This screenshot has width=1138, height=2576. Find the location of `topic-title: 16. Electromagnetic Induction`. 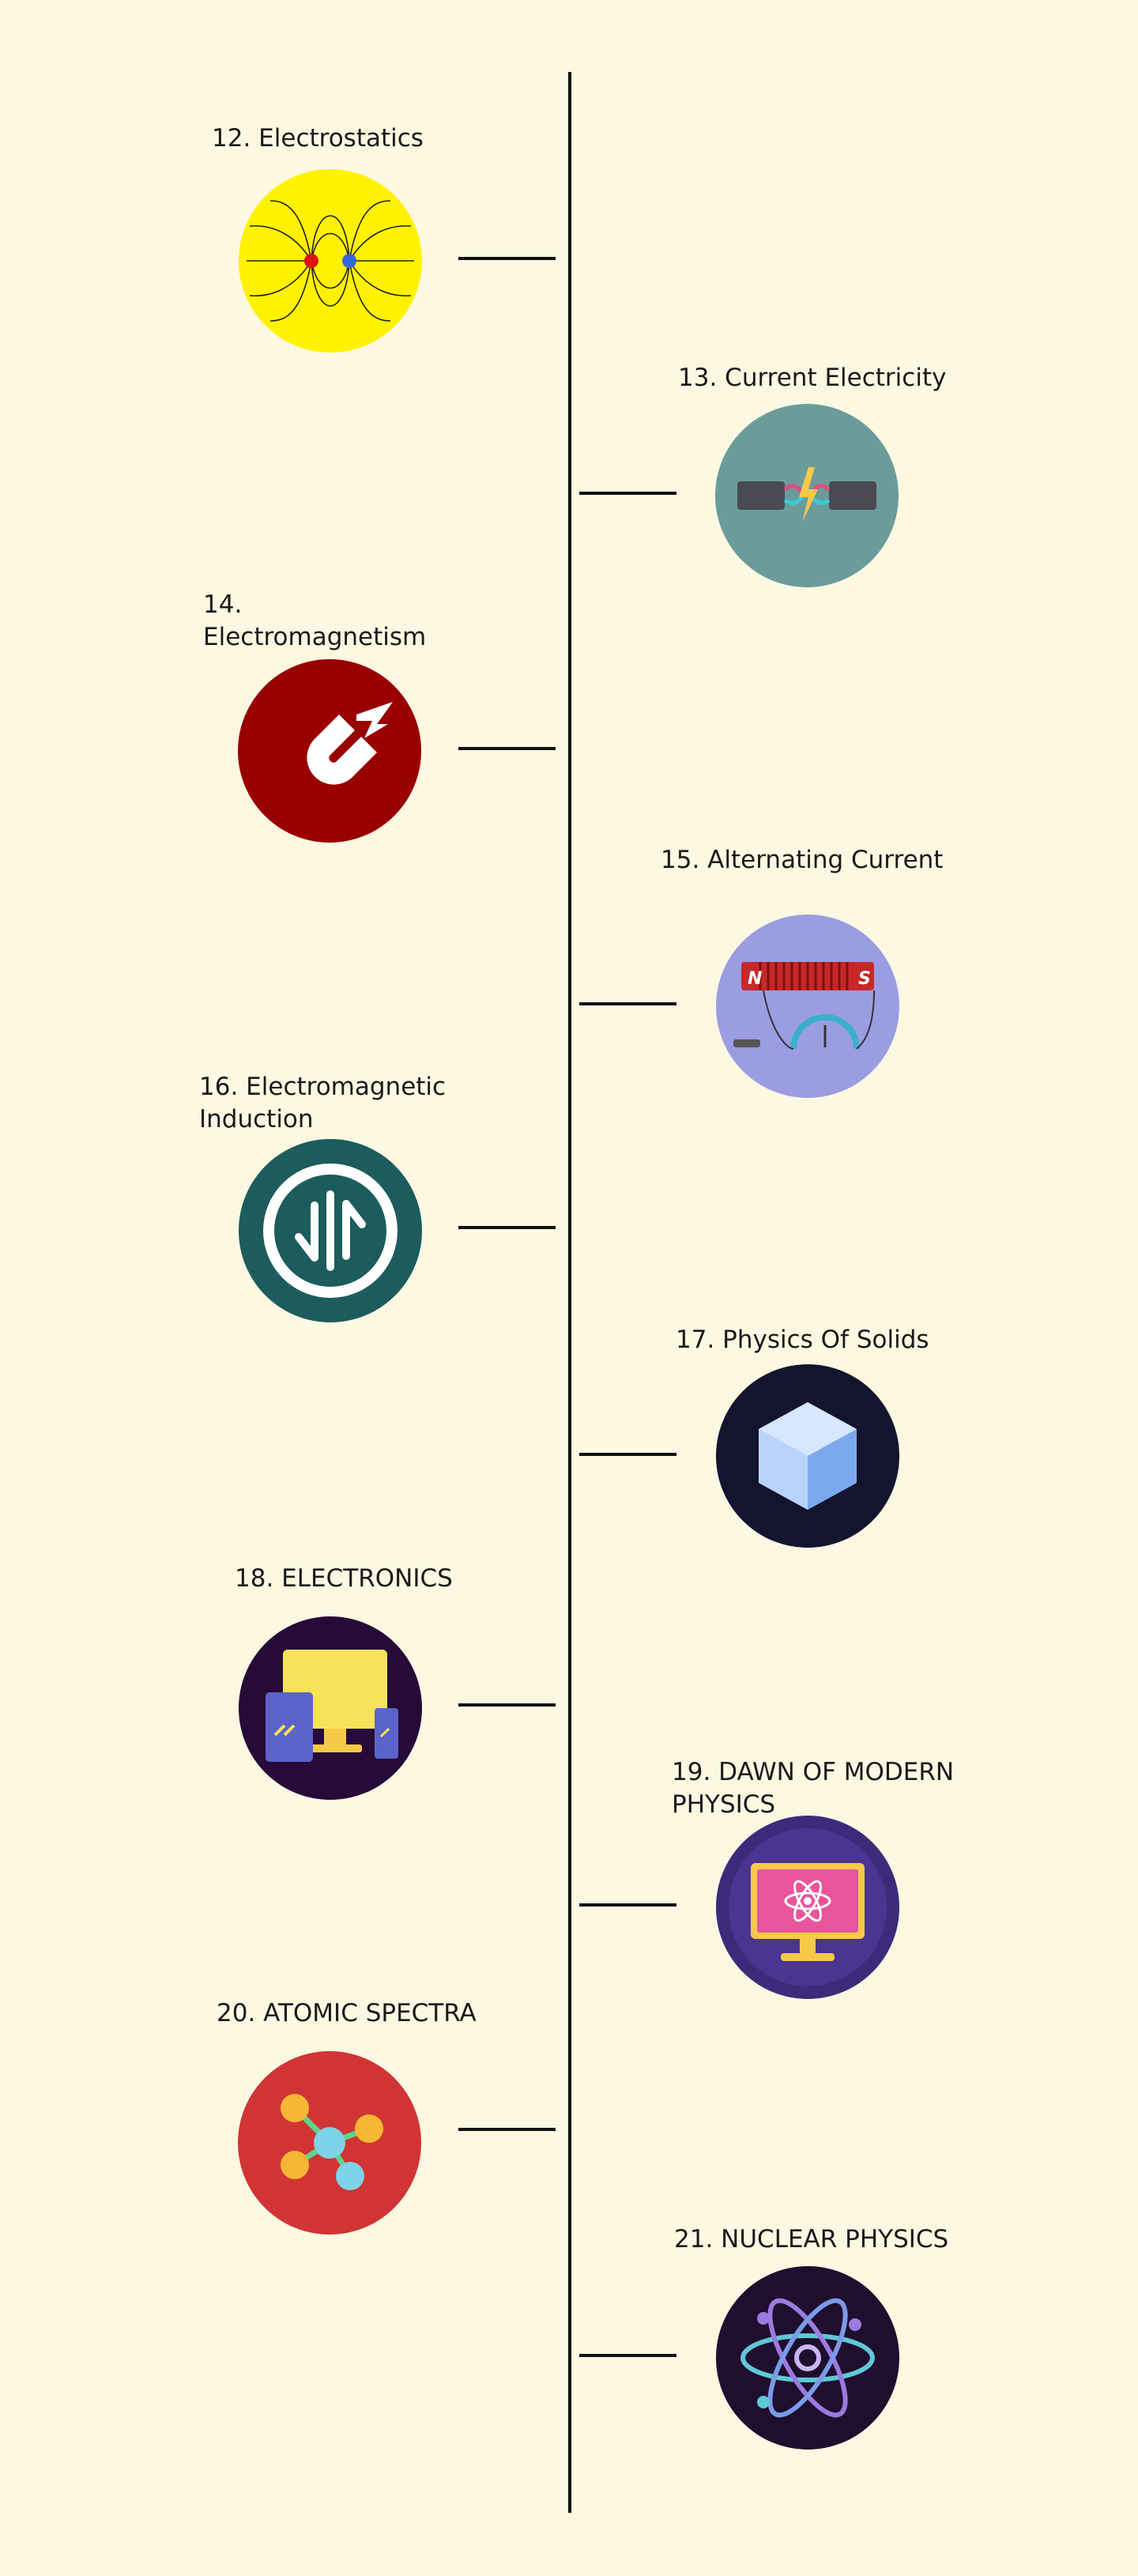

topic-title: 16. Electromagnetic Induction is located at coordinates (323, 1103).